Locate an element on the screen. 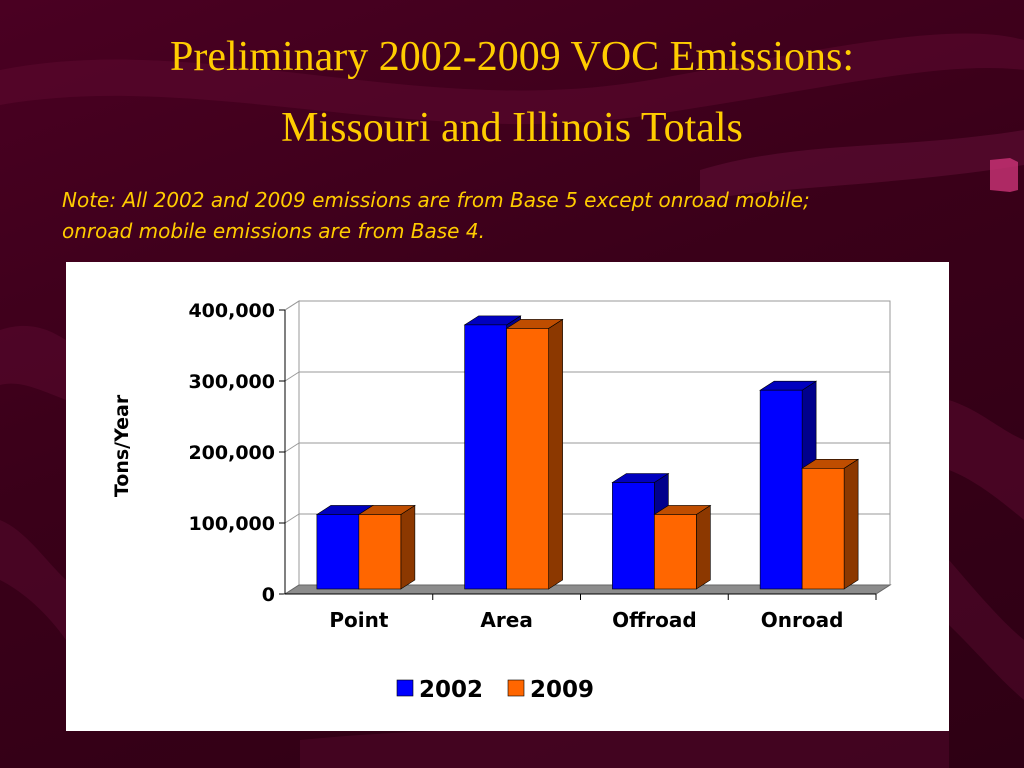 The image size is (1024, 768). bar-2002-onroad is located at coordinates (788, 485).